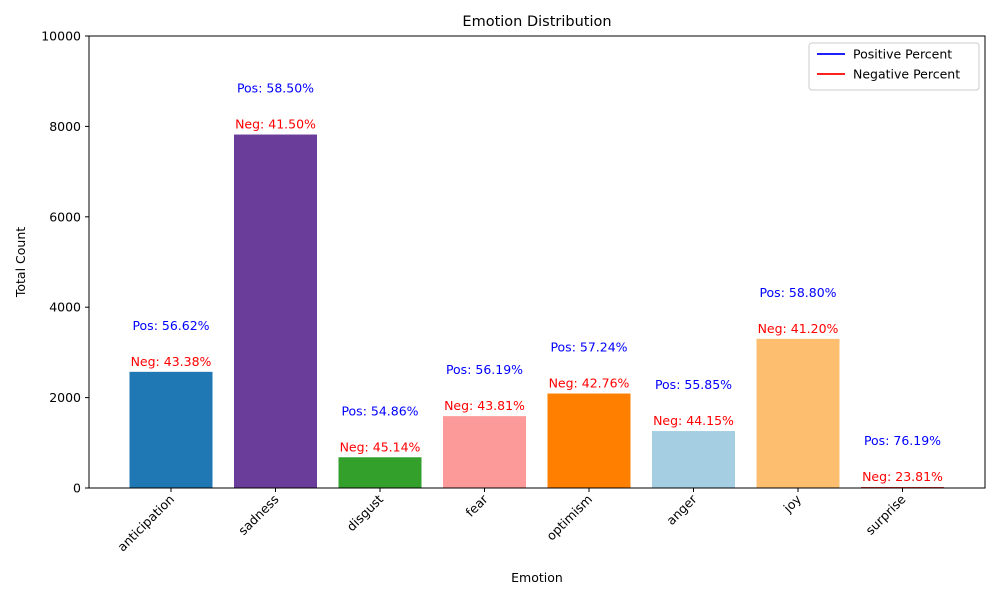 Image resolution: width=1000 pixels, height=600 pixels. I want to click on y-axis-label: Total Count, so click(20, 262).